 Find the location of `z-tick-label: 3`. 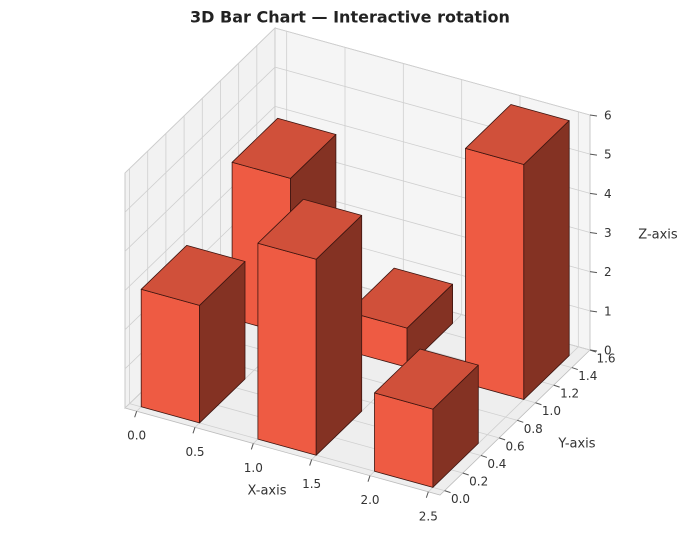

z-tick-label: 3 is located at coordinates (608, 233).